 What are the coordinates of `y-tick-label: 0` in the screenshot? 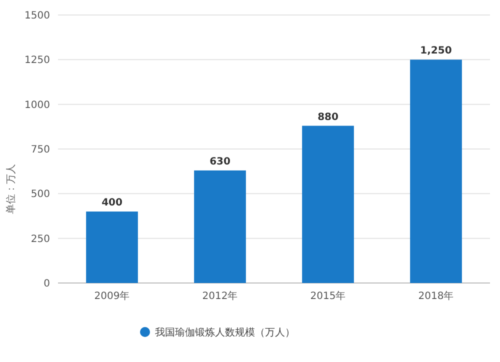 It's located at (47, 284).